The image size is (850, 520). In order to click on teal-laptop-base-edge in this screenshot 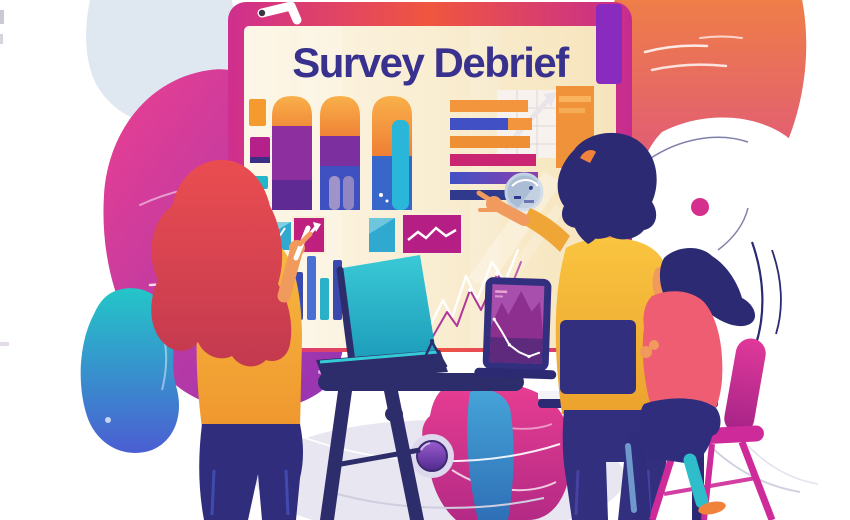, I will do `click(379, 357)`.